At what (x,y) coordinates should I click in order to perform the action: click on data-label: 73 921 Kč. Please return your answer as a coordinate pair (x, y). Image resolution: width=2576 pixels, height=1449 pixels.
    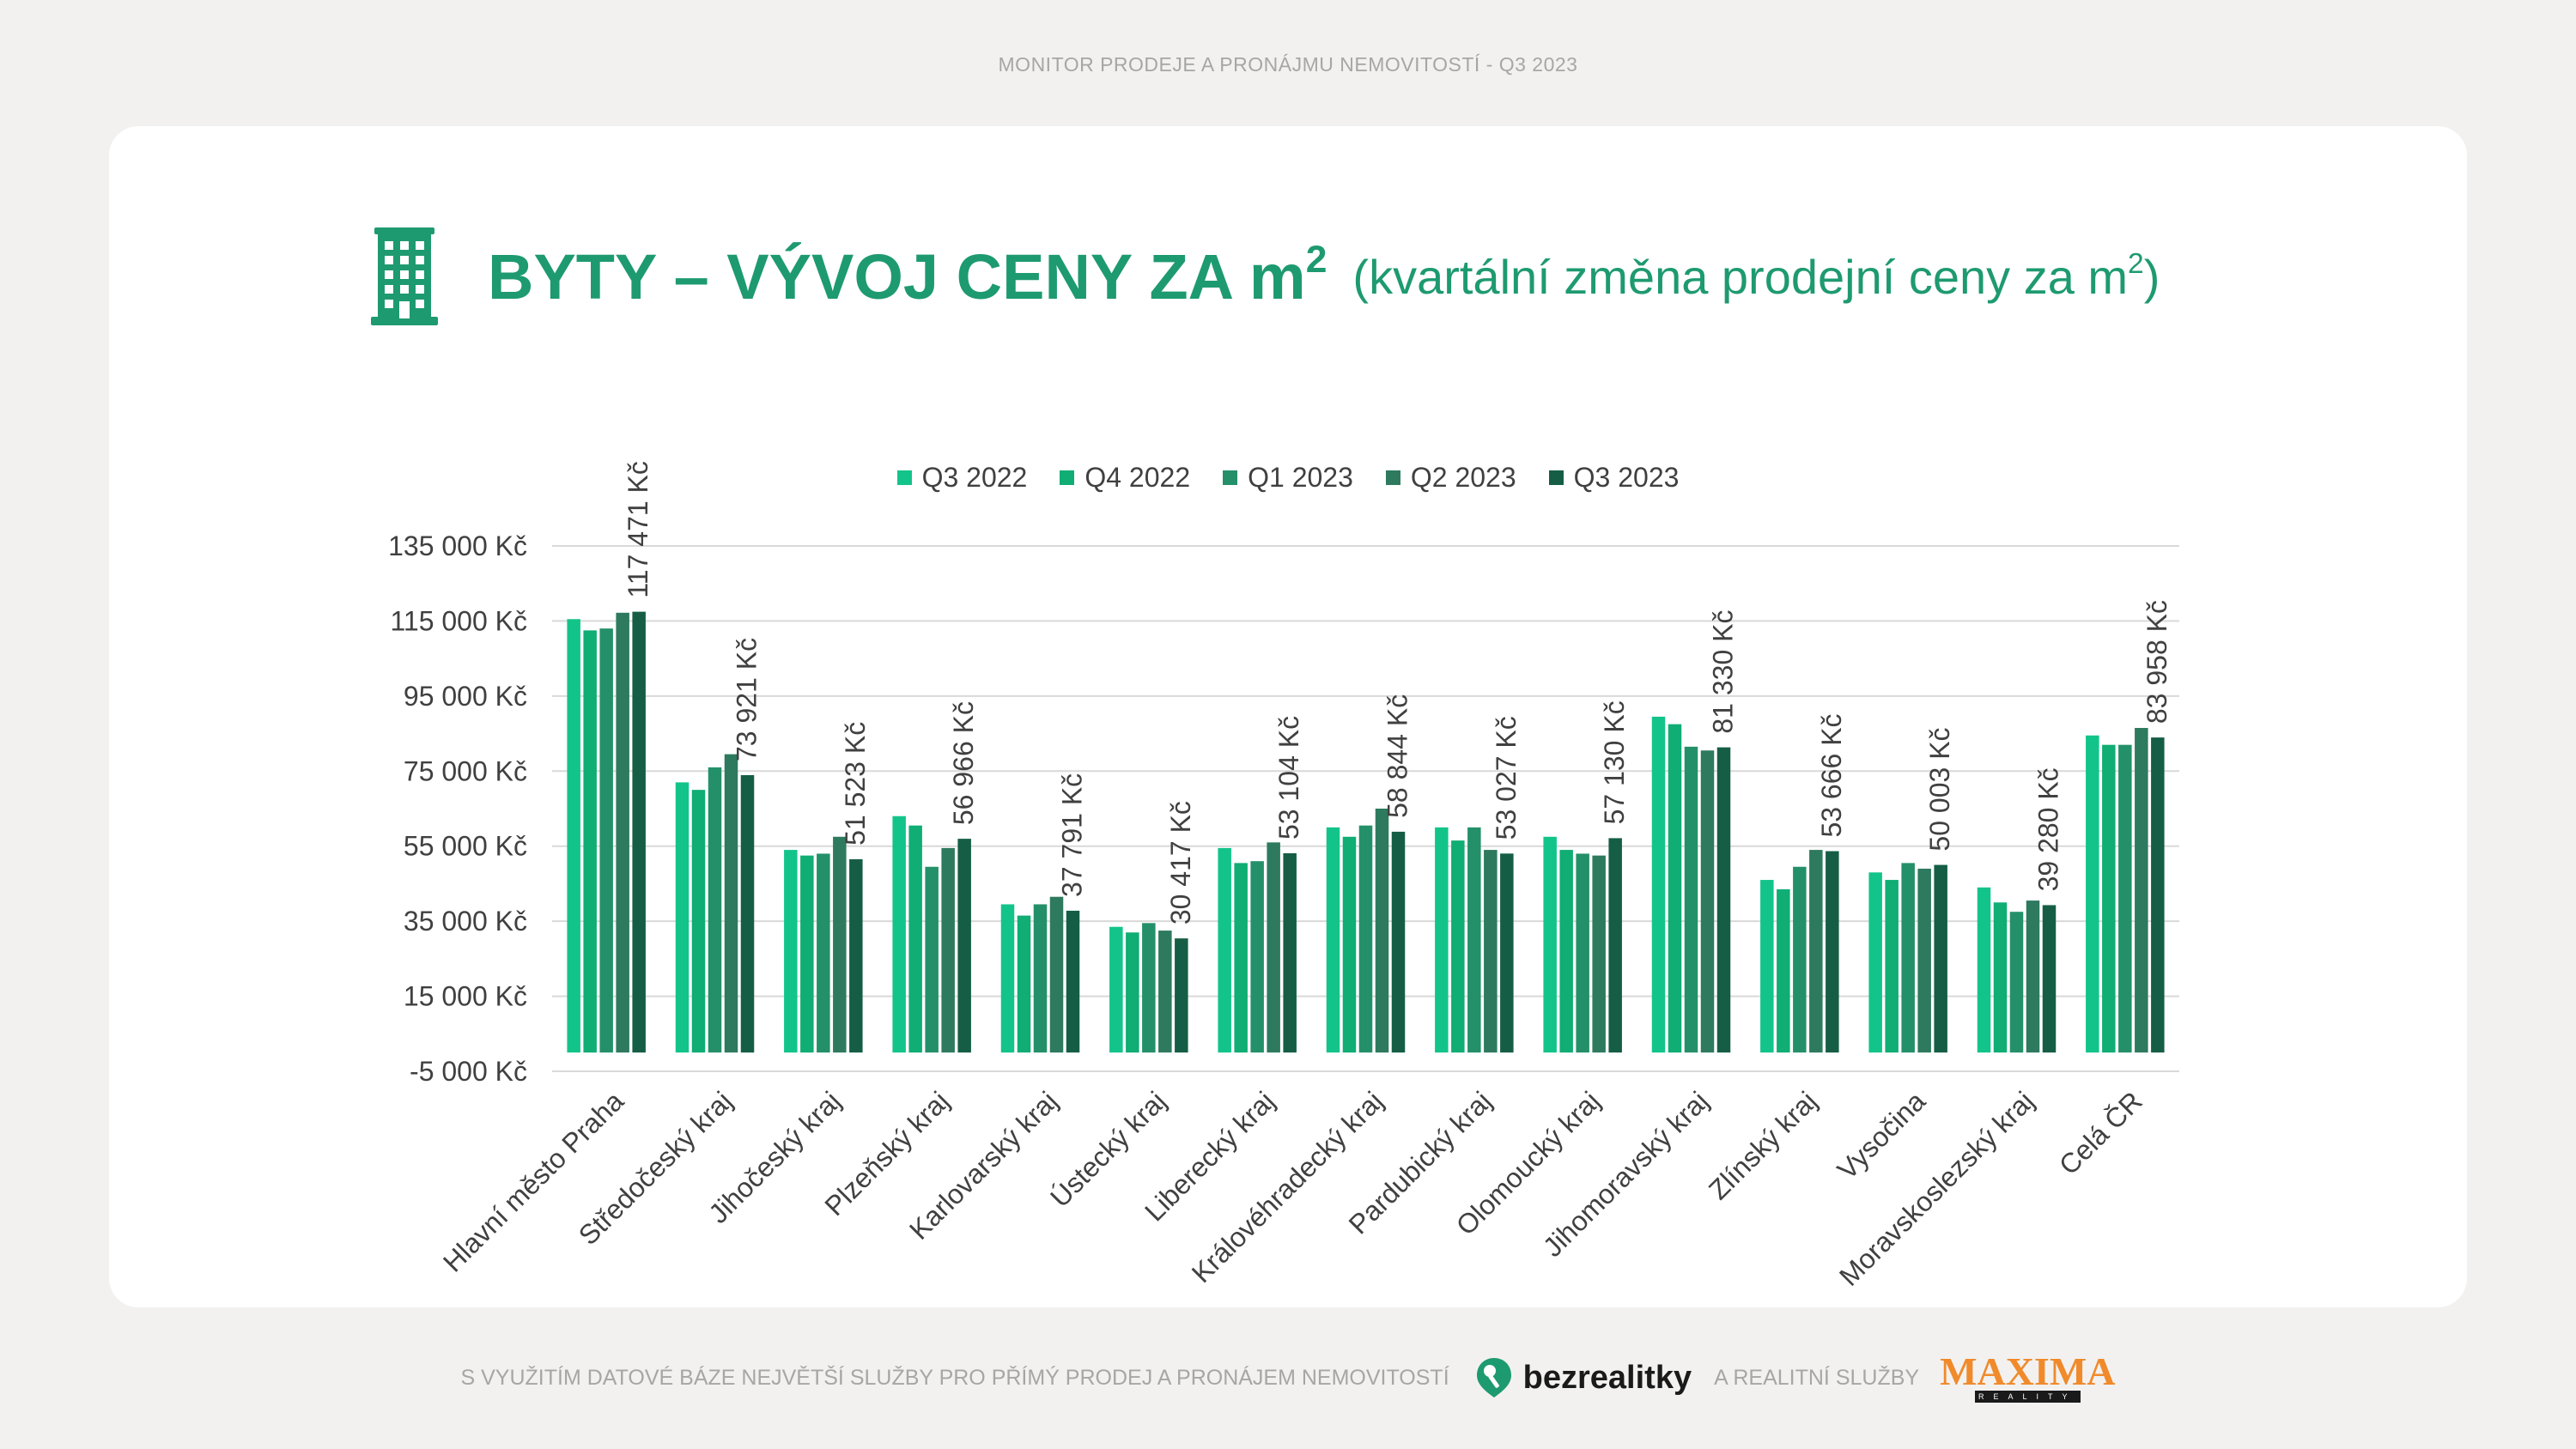
    Looking at the image, I should click on (747, 699).